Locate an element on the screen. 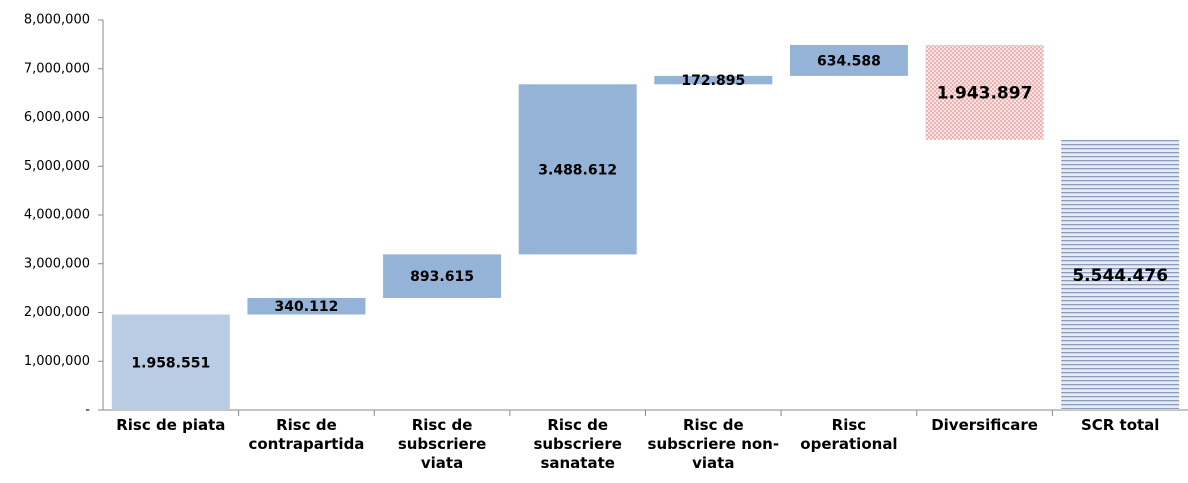 This screenshot has width=1188, height=483. y-tick-label: 5,000,000 is located at coordinates (57, 166).